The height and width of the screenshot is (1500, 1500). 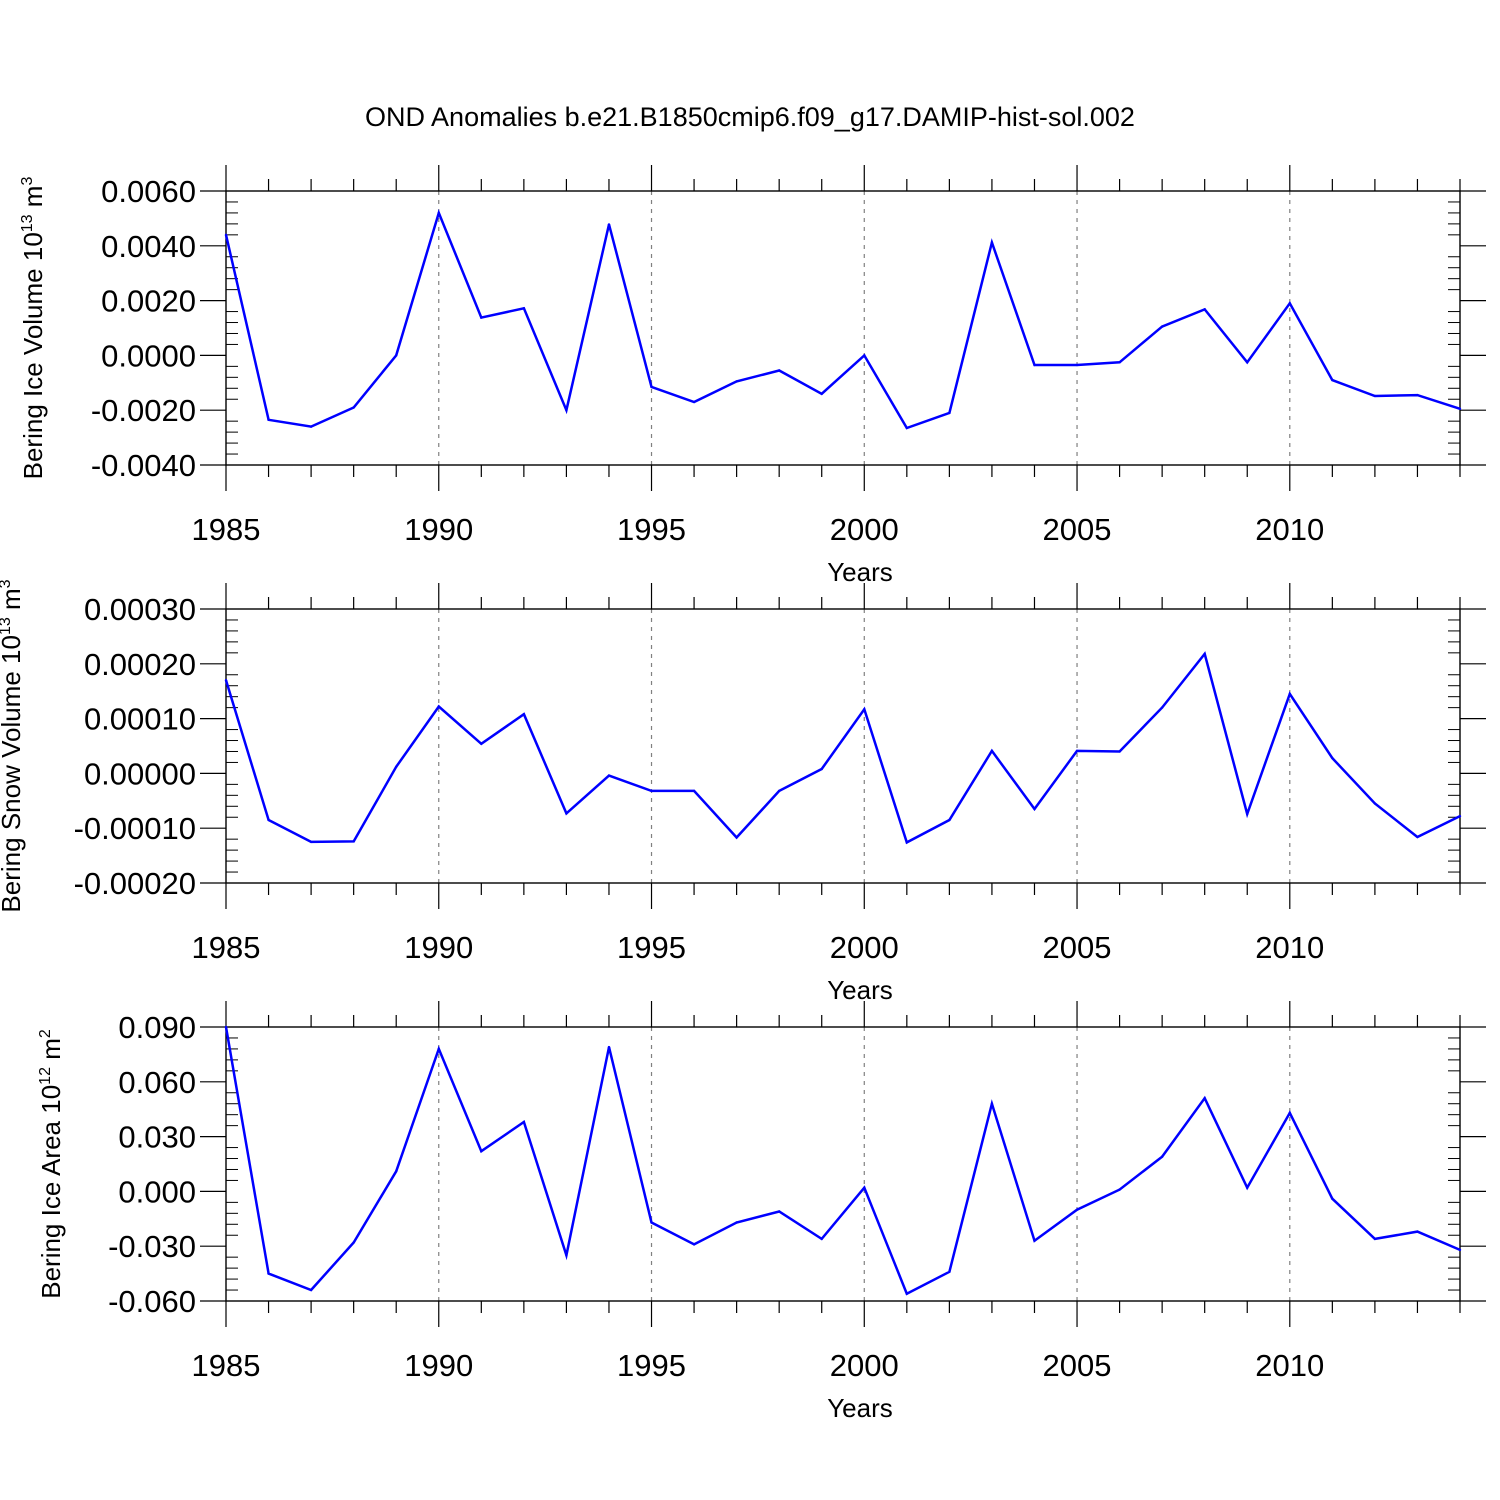 I want to click on y-tick-label: 0.0000, so click(x=148, y=355).